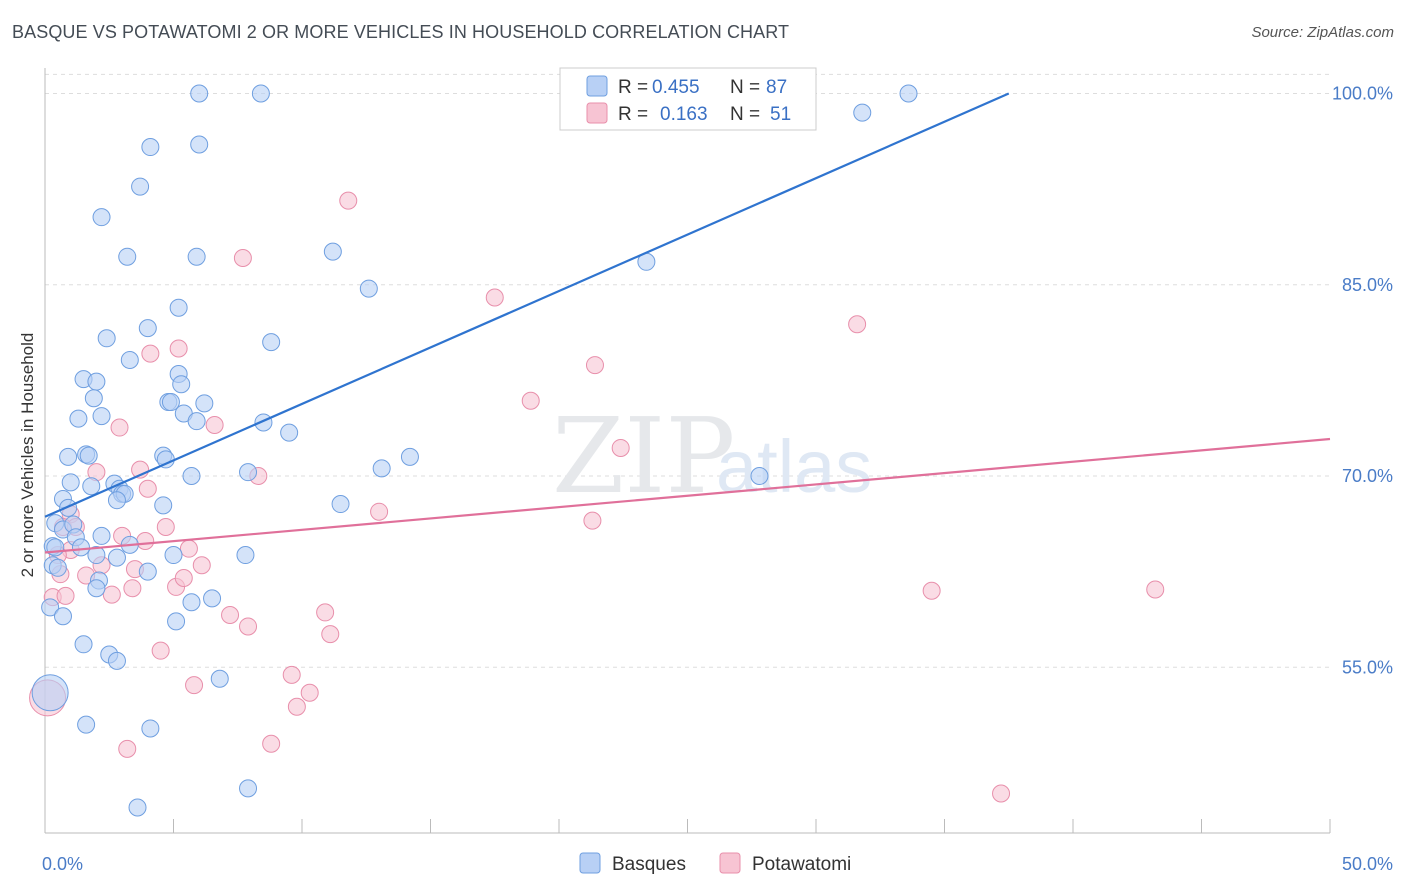 Image resolution: width=1406 pixels, height=892 pixels. I want to click on legend-n-label-potawatomi: N =, so click(745, 114).